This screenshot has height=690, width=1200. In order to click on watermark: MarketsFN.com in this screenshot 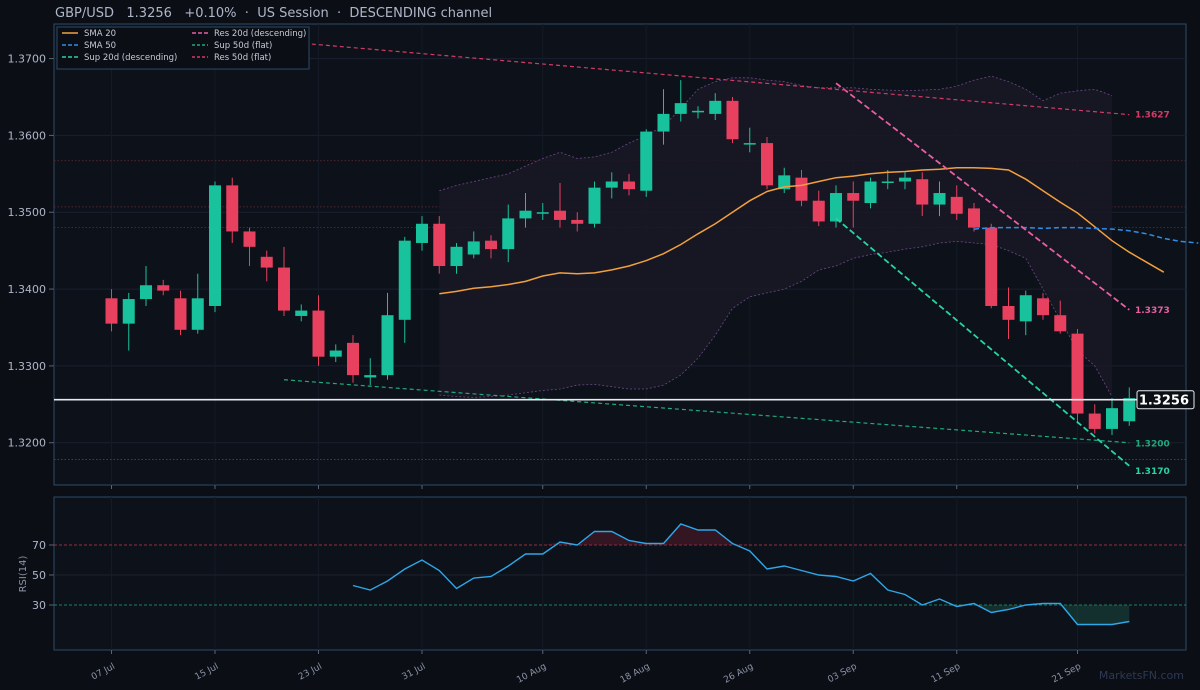, I will do `click(1141, 675)`.